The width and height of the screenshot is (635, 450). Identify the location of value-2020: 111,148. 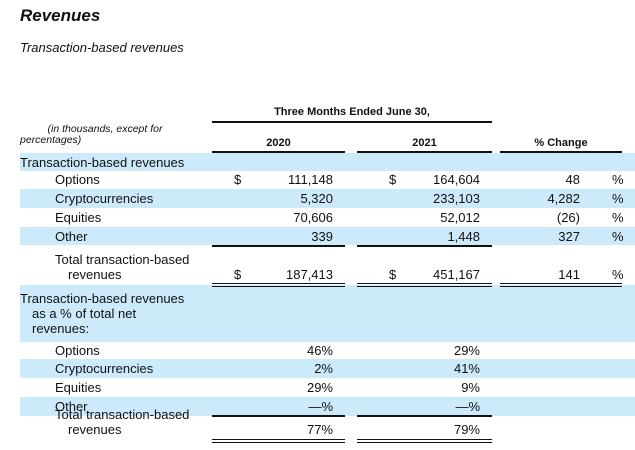
(310, 179).